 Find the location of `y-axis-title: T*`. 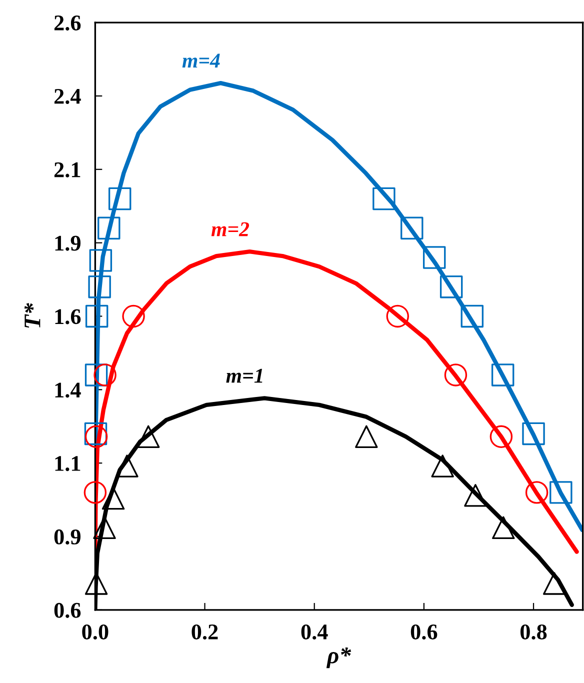

y-axis-title: T* is located at coordinates (32, 315).